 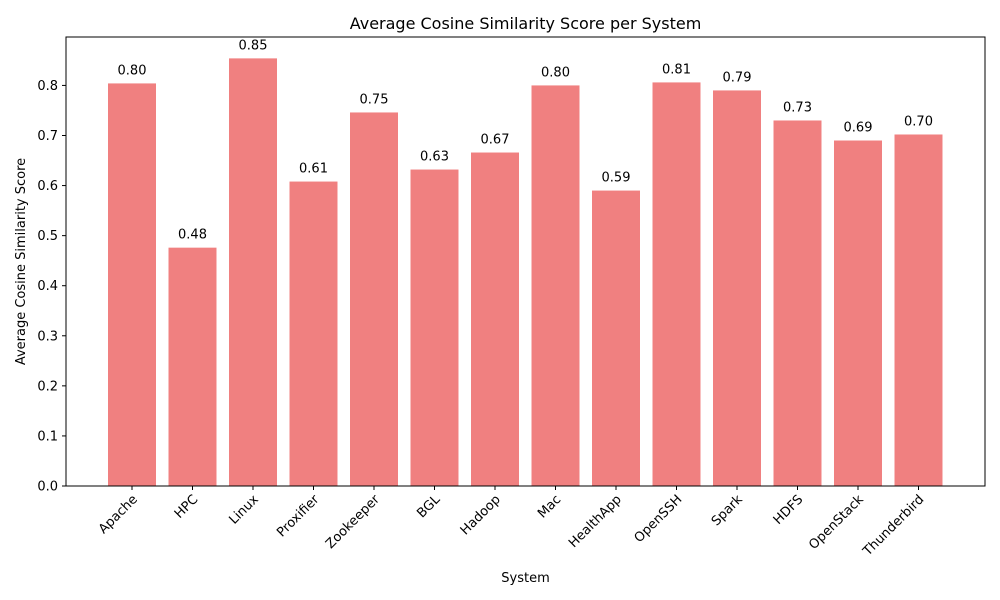 What do you see at coordinates (298, 516) in the screenshot?
I see `x-tick-label-proxifier: Proxifier` at bounding box center [298, 516].